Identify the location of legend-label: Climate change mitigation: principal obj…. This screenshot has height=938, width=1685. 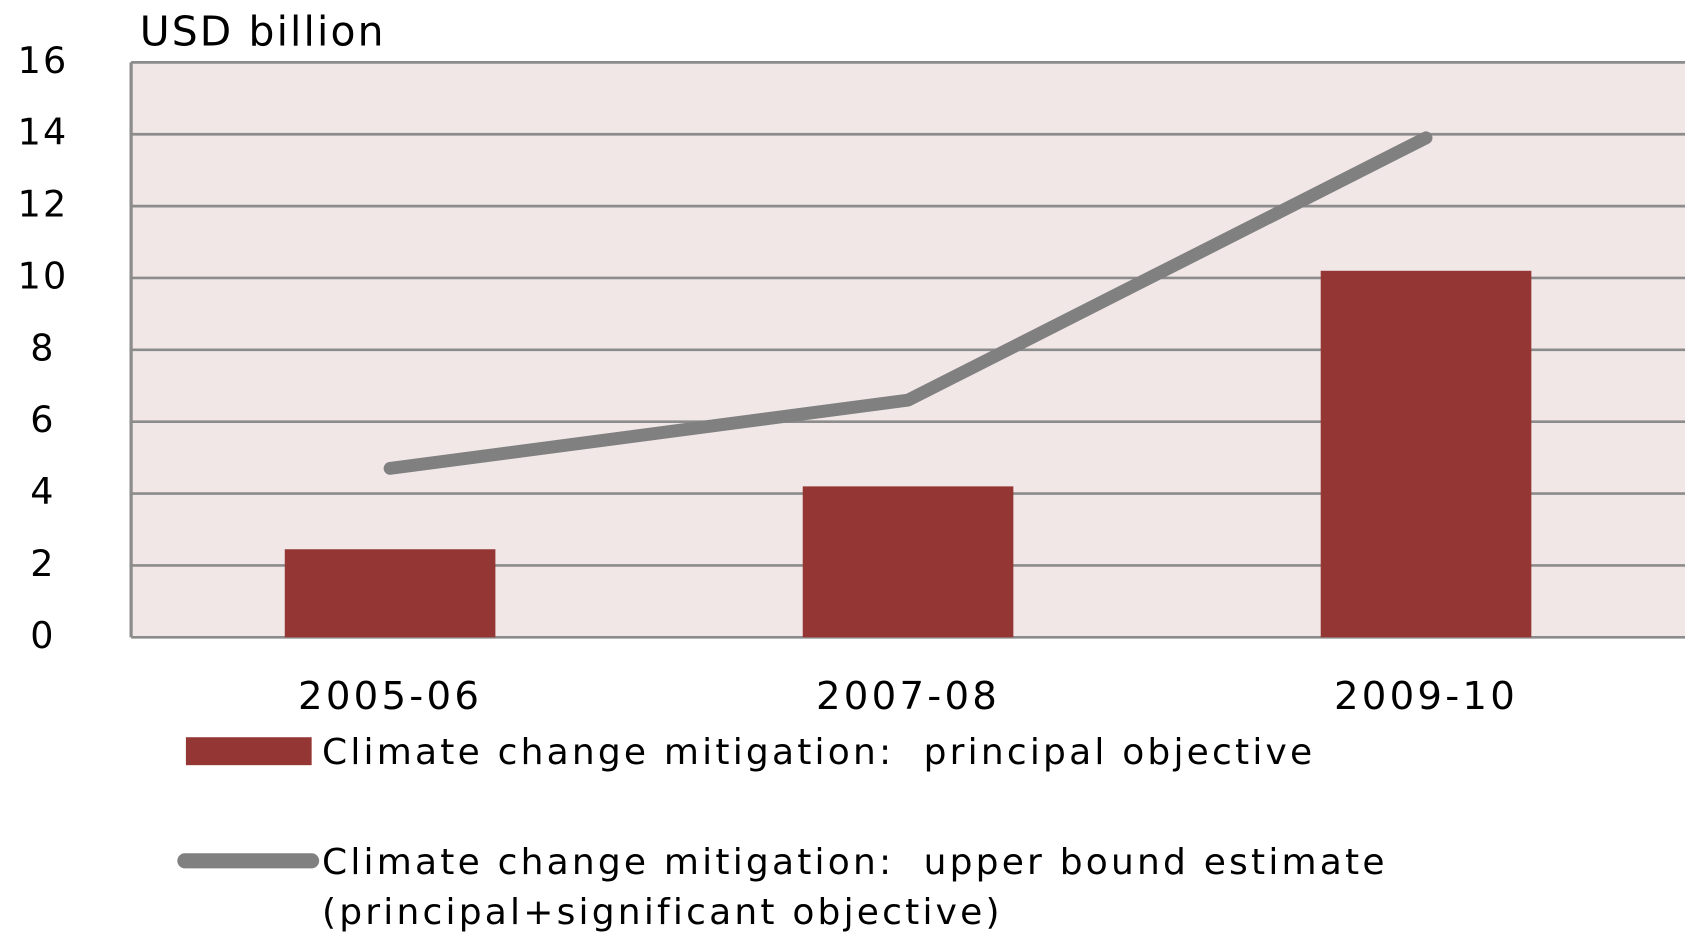
(819, 752).